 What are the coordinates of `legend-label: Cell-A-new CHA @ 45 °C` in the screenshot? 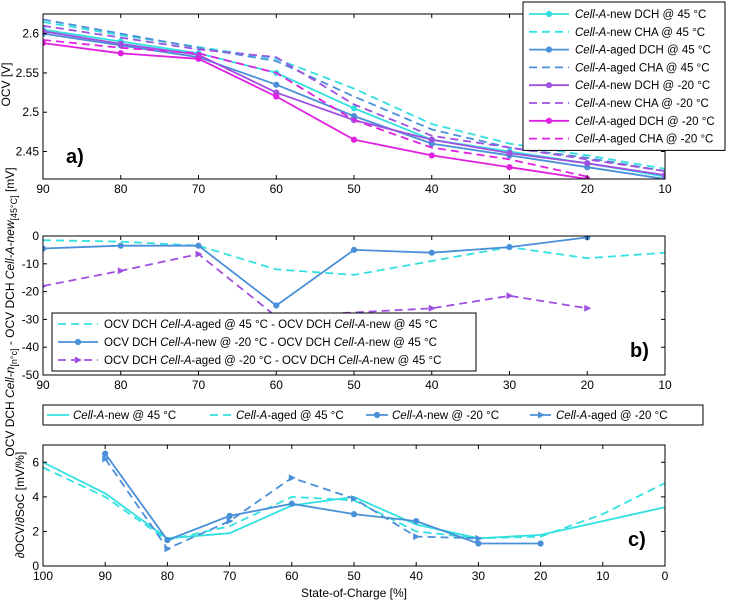 It's located at (640, 33).